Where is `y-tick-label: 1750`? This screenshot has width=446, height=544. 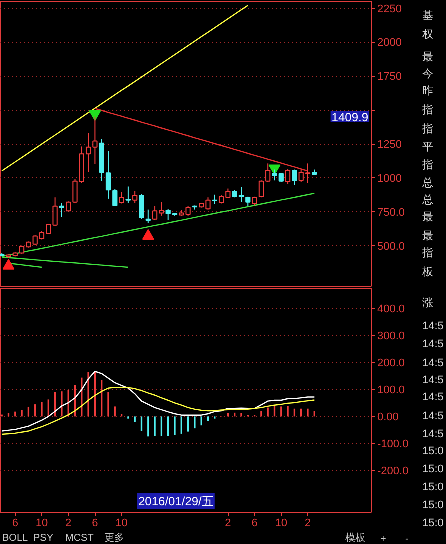
y-tick-label: 1750 is located at coordinates (390, 77).